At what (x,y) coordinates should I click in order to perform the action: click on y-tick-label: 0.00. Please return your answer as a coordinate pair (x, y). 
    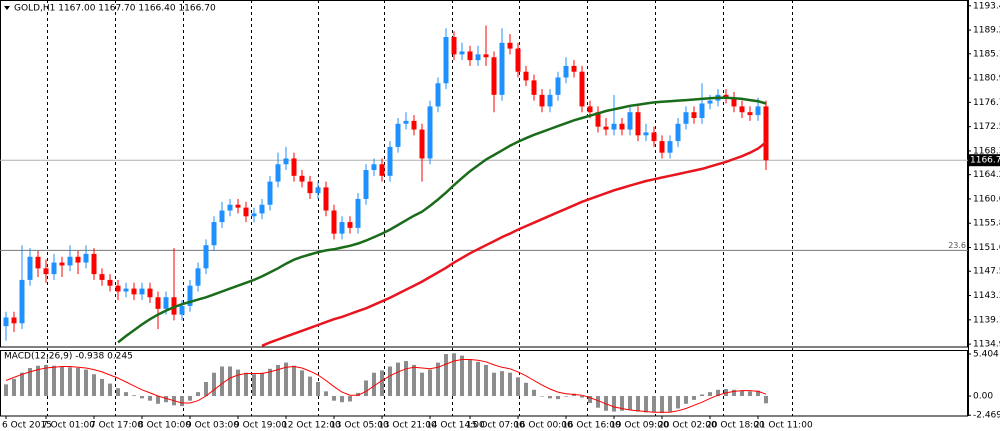
    Looking at the image, I should click on (983, 397).